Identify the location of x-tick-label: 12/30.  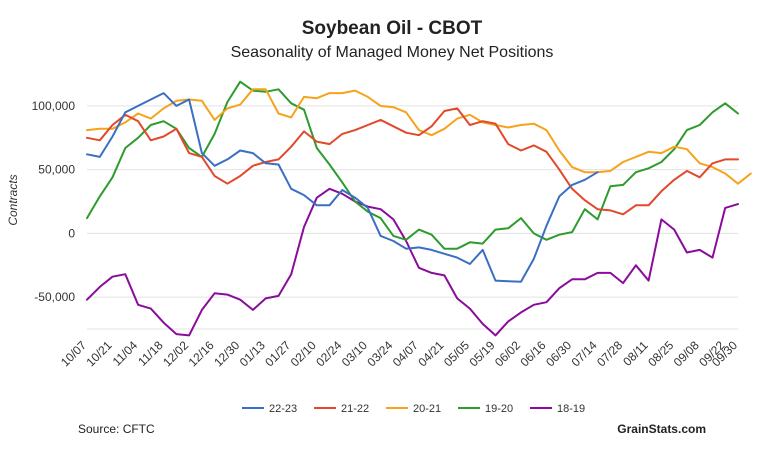
(226, 353).